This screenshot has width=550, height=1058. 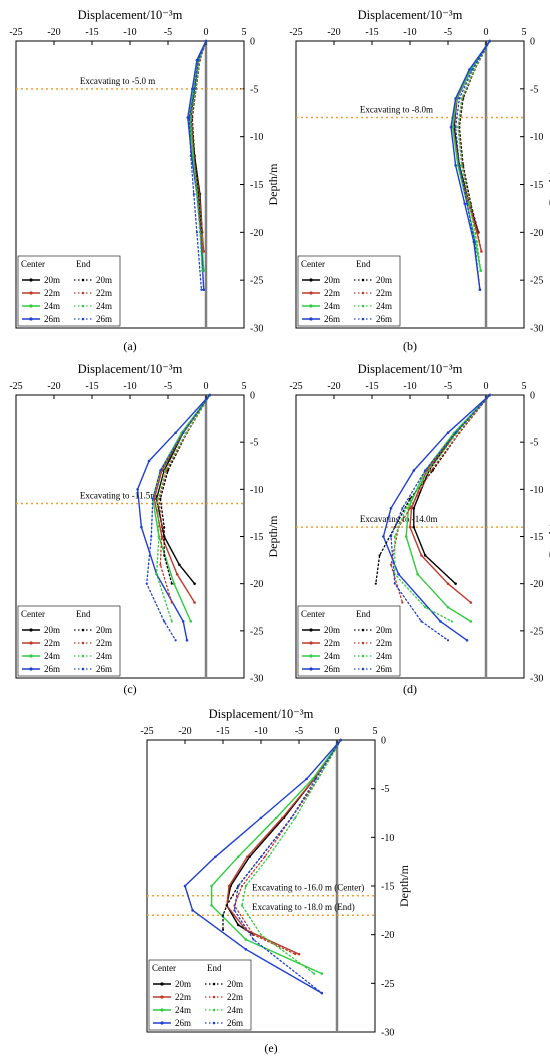 What do you see at coordinates (299, 731) in the screenshot?
I see `x-tick-label: -5` at bounding box center [299, 731].